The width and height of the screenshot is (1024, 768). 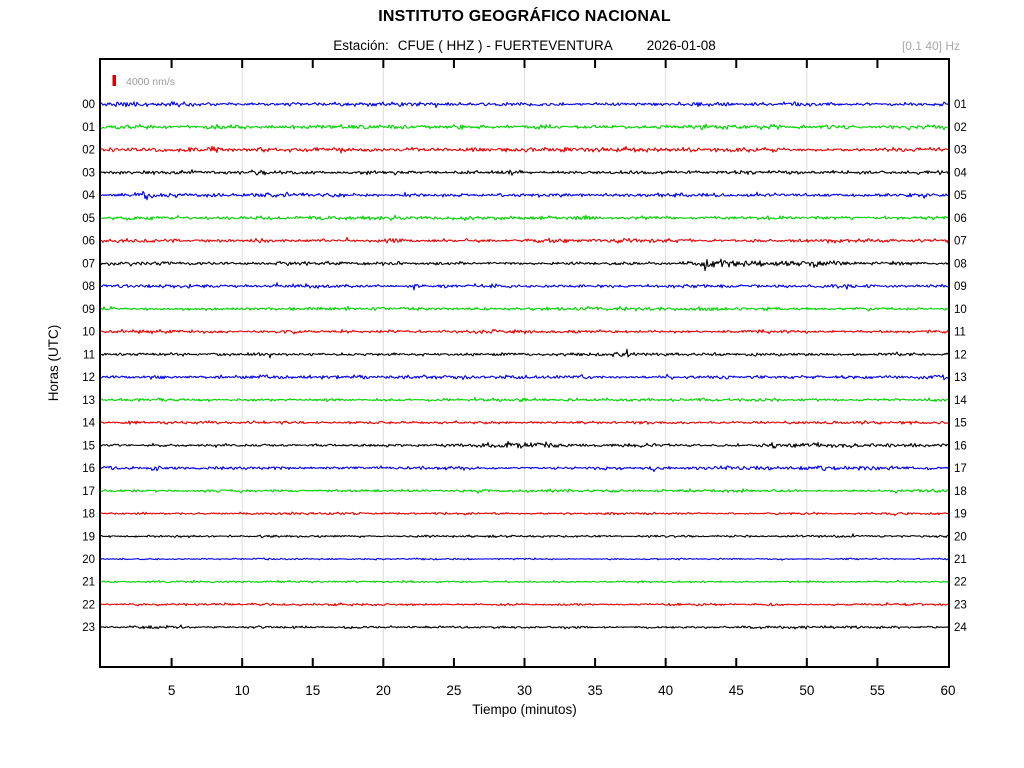 I want to click on filter-band-label: [0.1 40] Hz, so click(x=930, y=46).